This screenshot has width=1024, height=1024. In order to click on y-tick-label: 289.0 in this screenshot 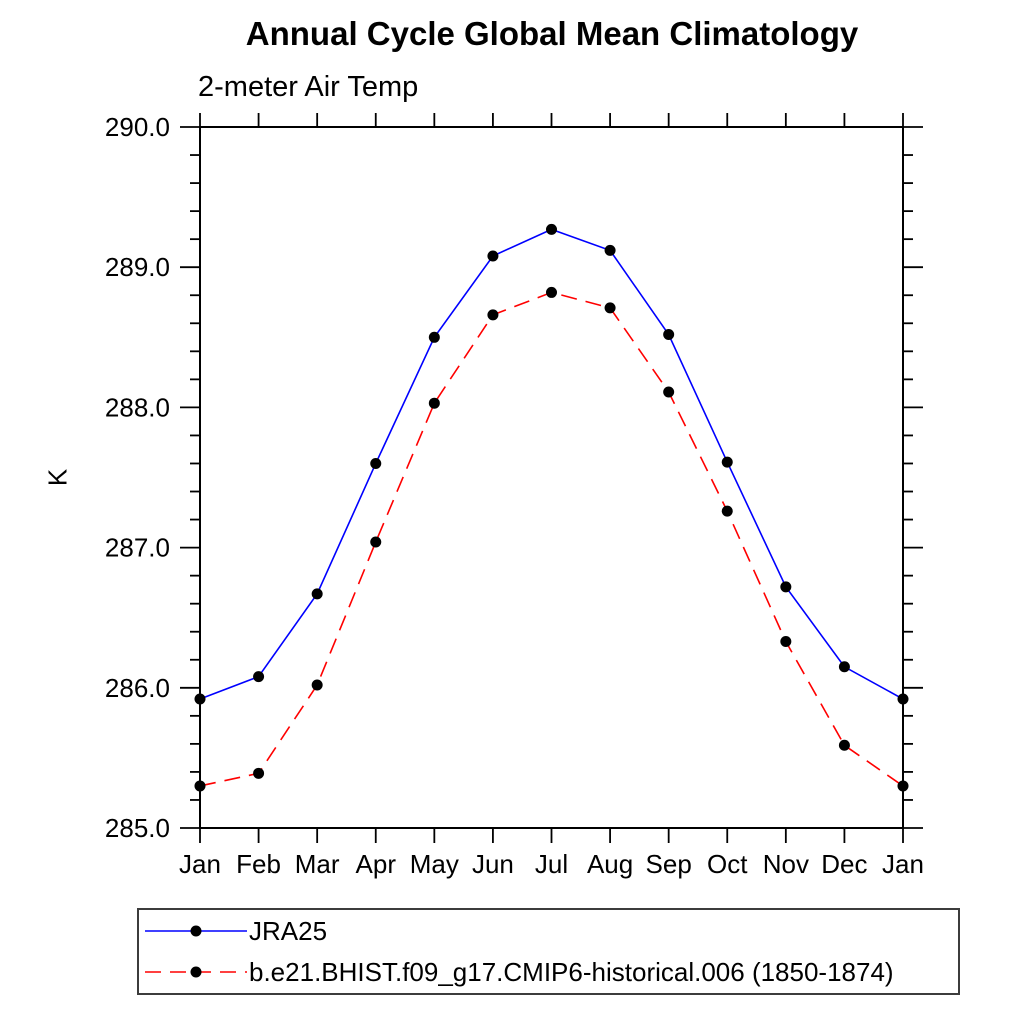, I will do `click(137, 267)`.